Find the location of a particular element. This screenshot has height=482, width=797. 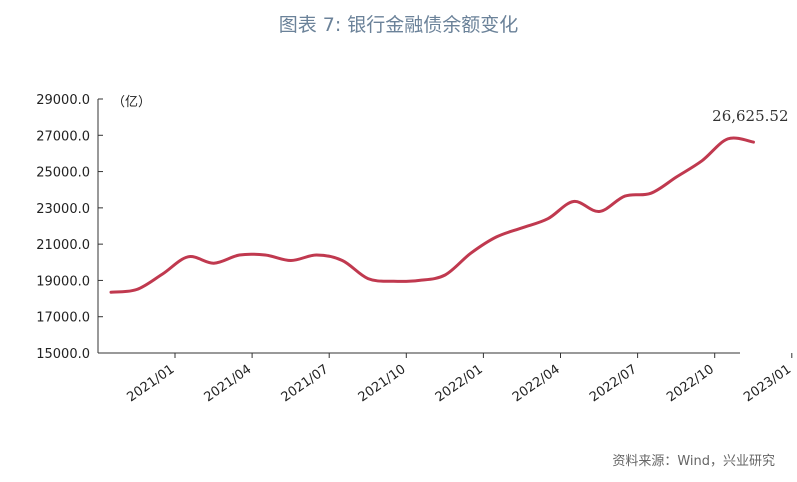

y-tick-label: 25000.0 is located at coordinates (63, 173).